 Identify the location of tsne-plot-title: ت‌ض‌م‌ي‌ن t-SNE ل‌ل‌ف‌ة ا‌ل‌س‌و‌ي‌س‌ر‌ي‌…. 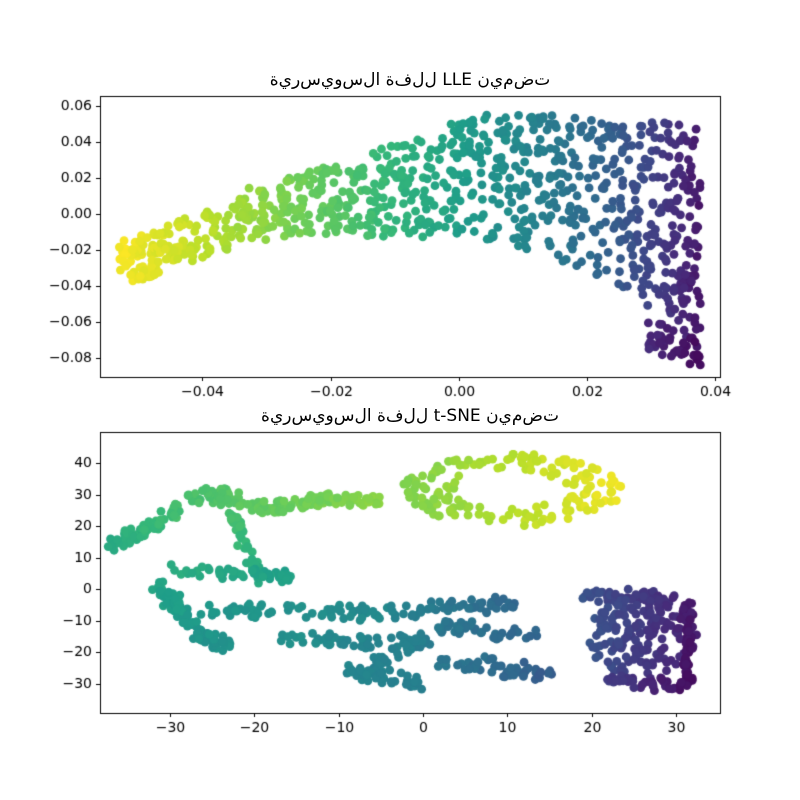
(410, 416).